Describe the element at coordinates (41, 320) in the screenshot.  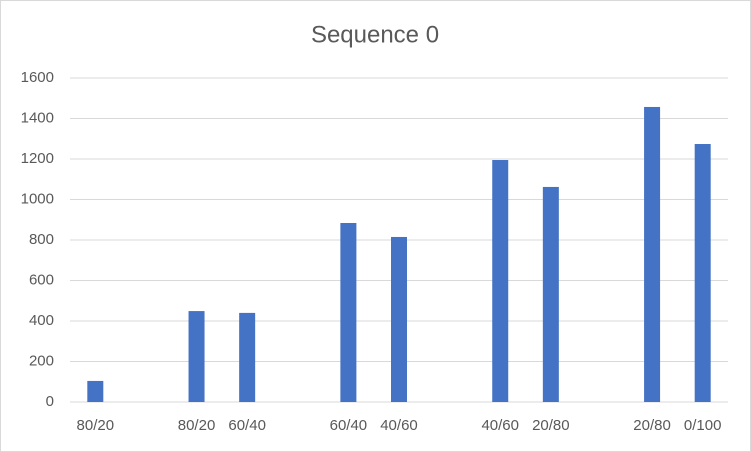
I see `y-tick-label: 400` at that location.